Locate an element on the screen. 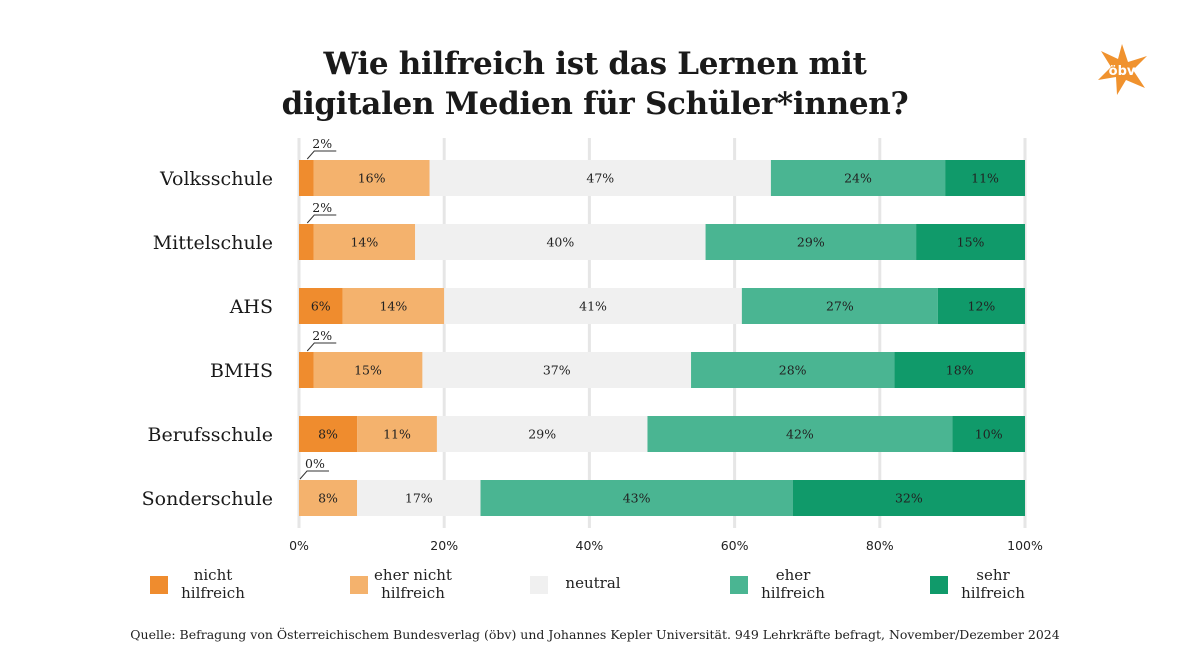 This screenshot has height=665, width=1190. logo-text: öbv is located at coordinates (1122, 71).